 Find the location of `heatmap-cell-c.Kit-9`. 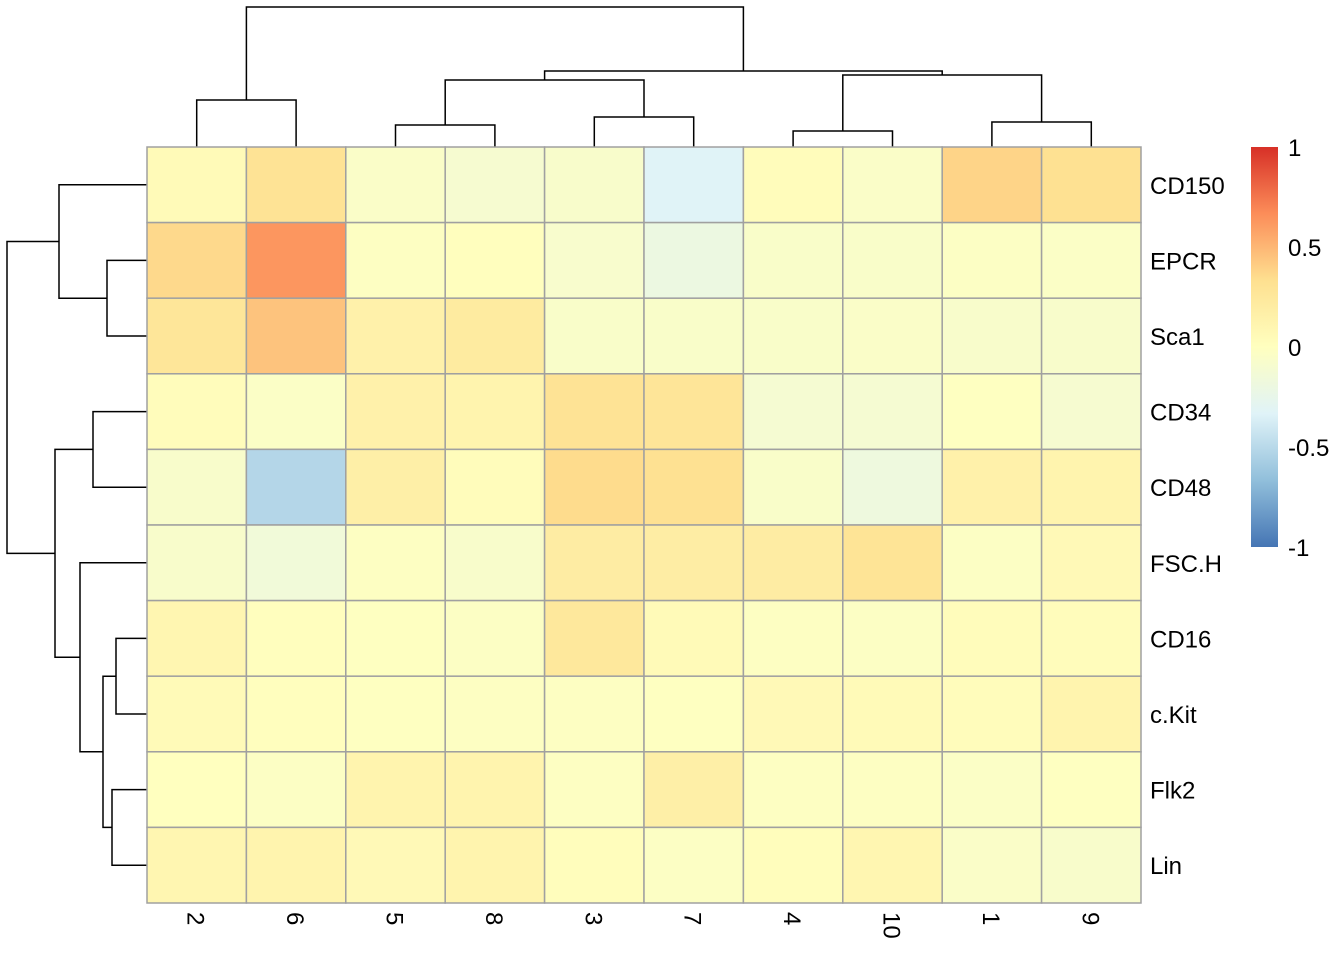

heatmap-cell-c.Kit-9 is located at coordinates (1091, 714).